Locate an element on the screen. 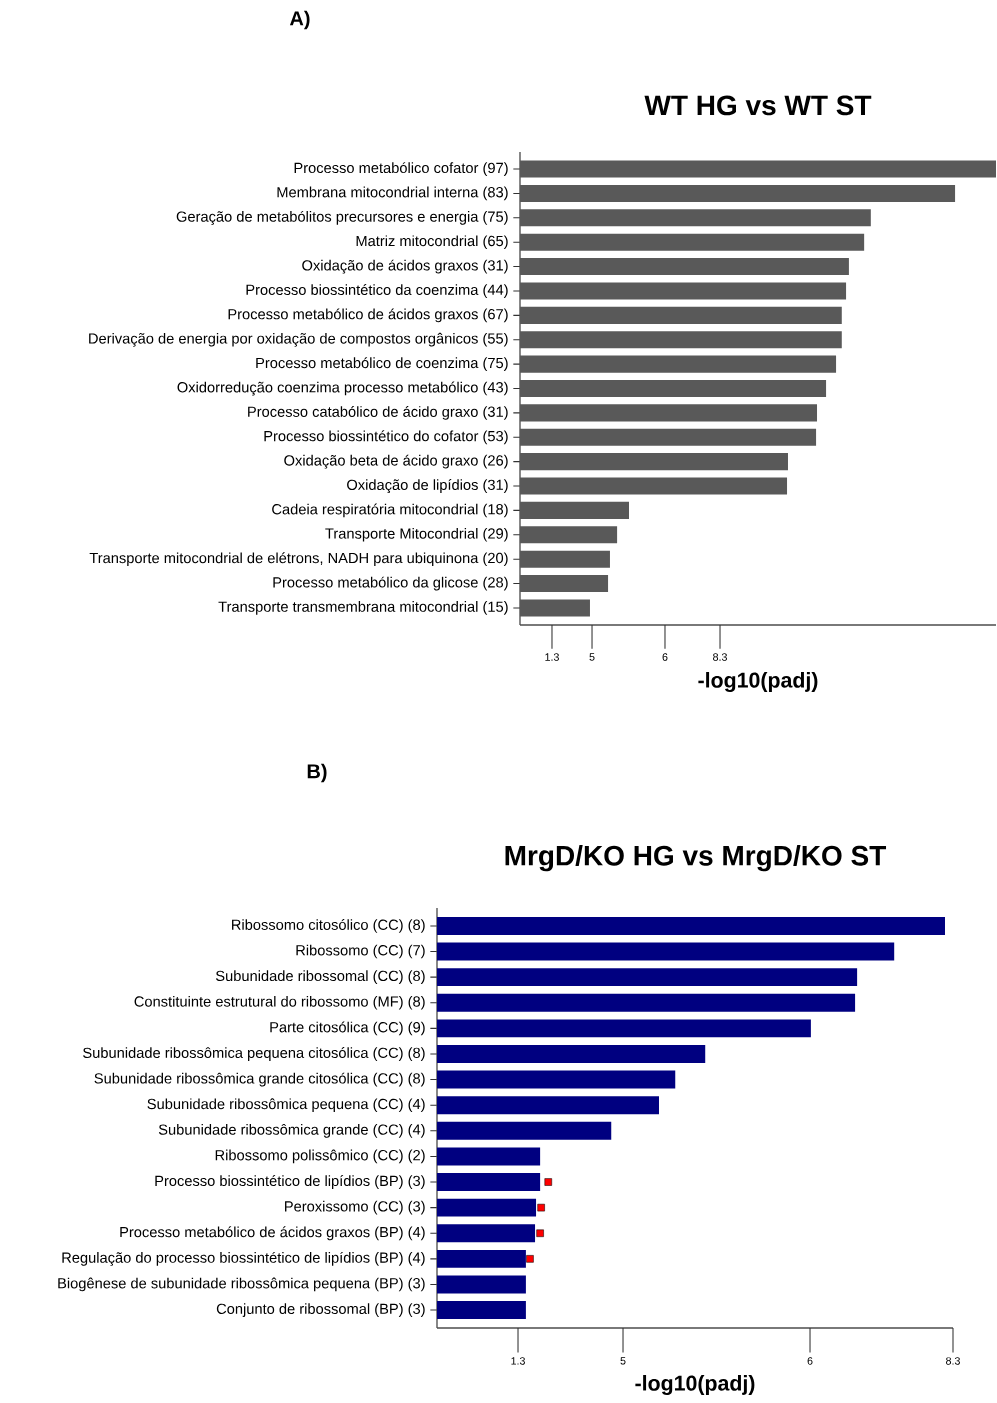 This screenshot has height=1403, width=997. y-tick-label: Transporte transmembrana mitocondrial (15) is located at coordinates (363, 608).